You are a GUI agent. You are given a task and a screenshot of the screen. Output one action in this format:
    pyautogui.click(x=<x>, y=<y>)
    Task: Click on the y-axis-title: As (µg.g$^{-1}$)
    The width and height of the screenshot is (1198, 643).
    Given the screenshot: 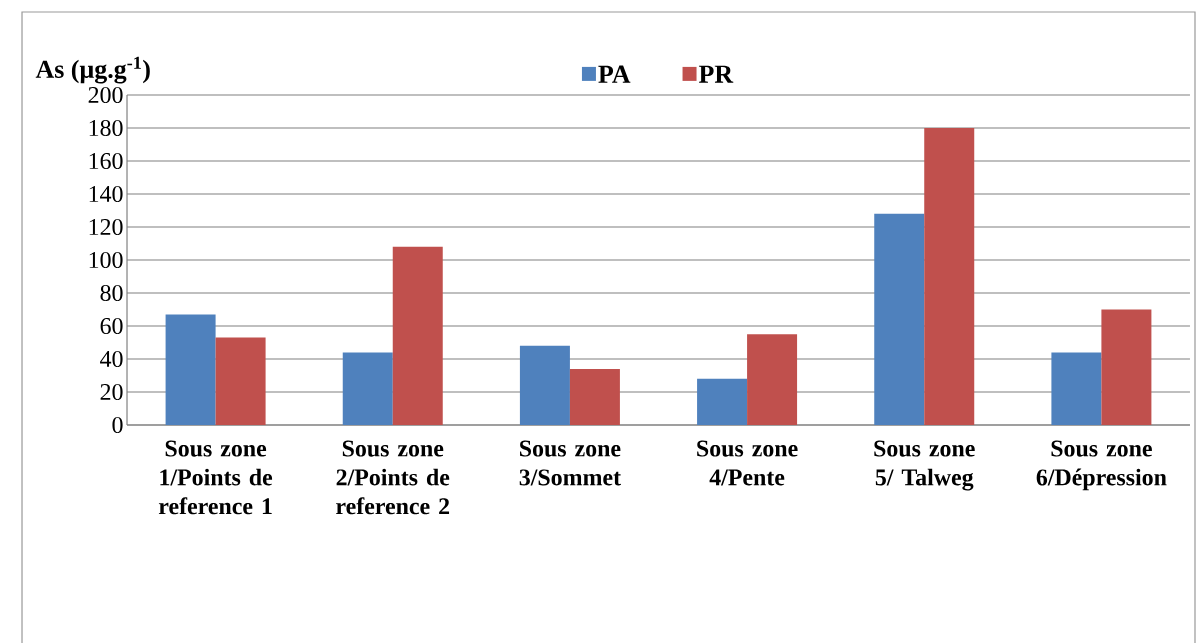 What is the action you would take?
    pyautogui.click(x=92, y=70)
    